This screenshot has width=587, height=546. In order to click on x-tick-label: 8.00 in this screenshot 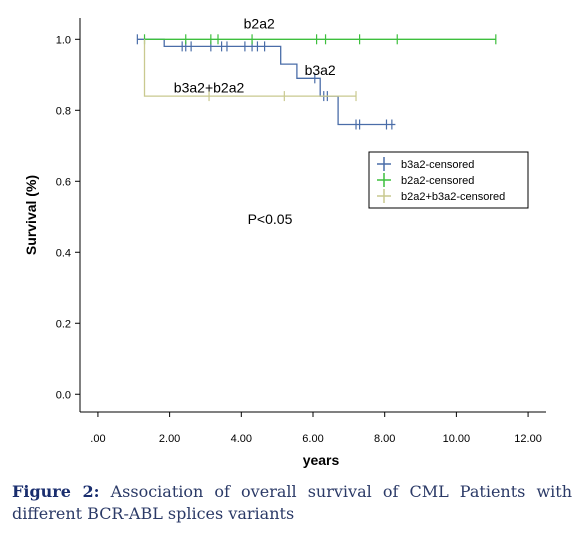, I will do `click(384, 439)`.